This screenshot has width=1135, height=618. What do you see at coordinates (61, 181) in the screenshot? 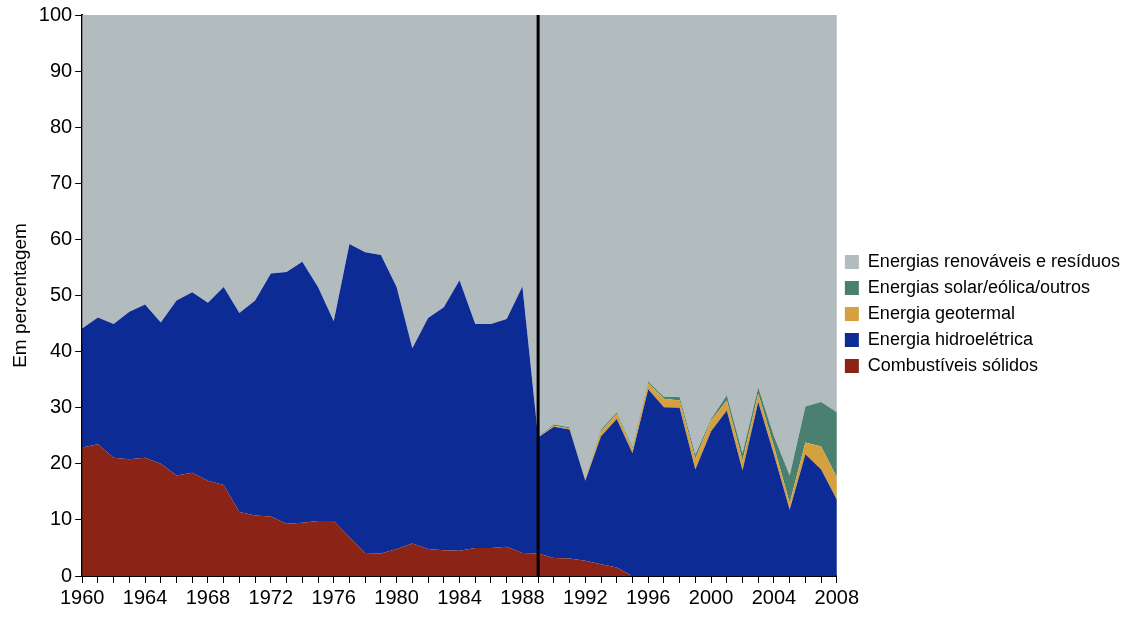
I see `y-tick-label: 70` at bounding box center [61, 181].